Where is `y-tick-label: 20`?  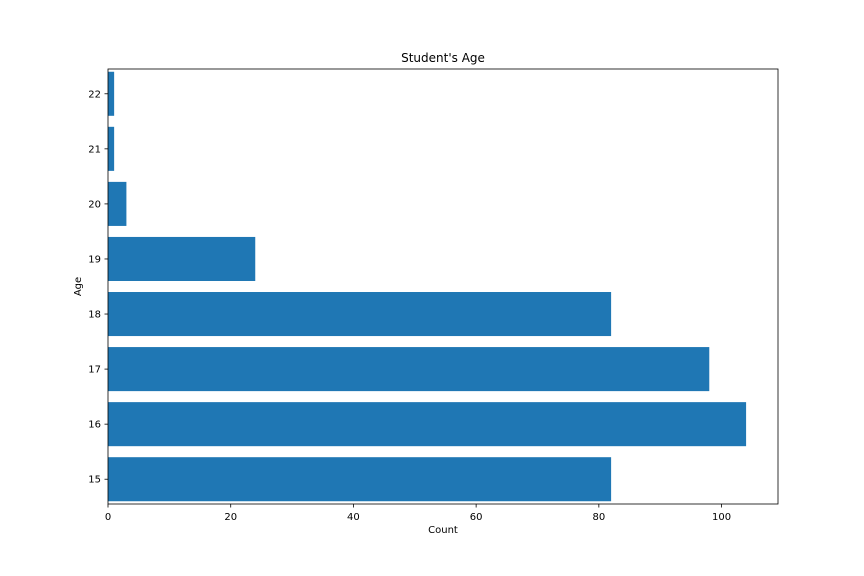
y-tick-label: 20 is located at coordinates (94, 204).